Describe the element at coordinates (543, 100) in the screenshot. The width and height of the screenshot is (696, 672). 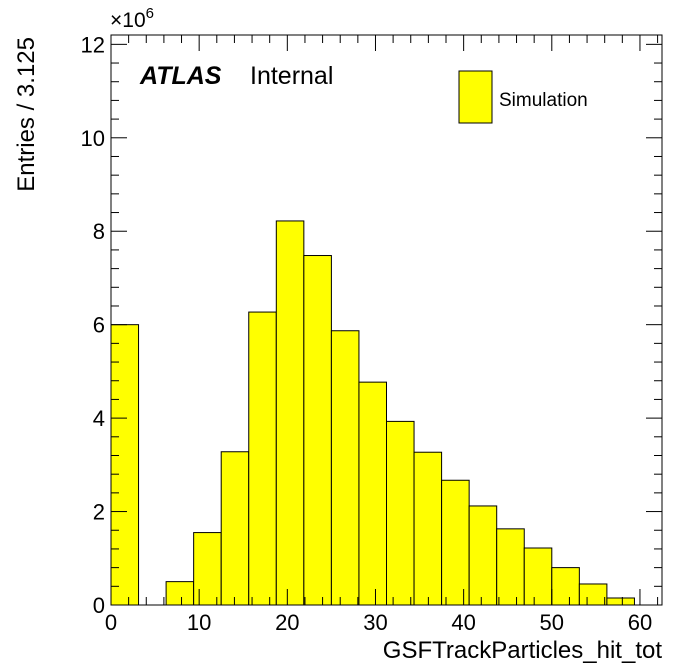
I see `legend-label: Simulation` at that location.